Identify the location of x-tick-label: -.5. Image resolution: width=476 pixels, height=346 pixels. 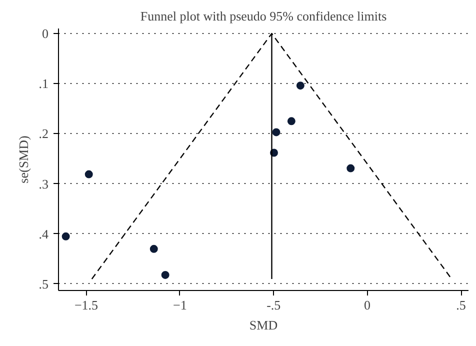
(273, 305).